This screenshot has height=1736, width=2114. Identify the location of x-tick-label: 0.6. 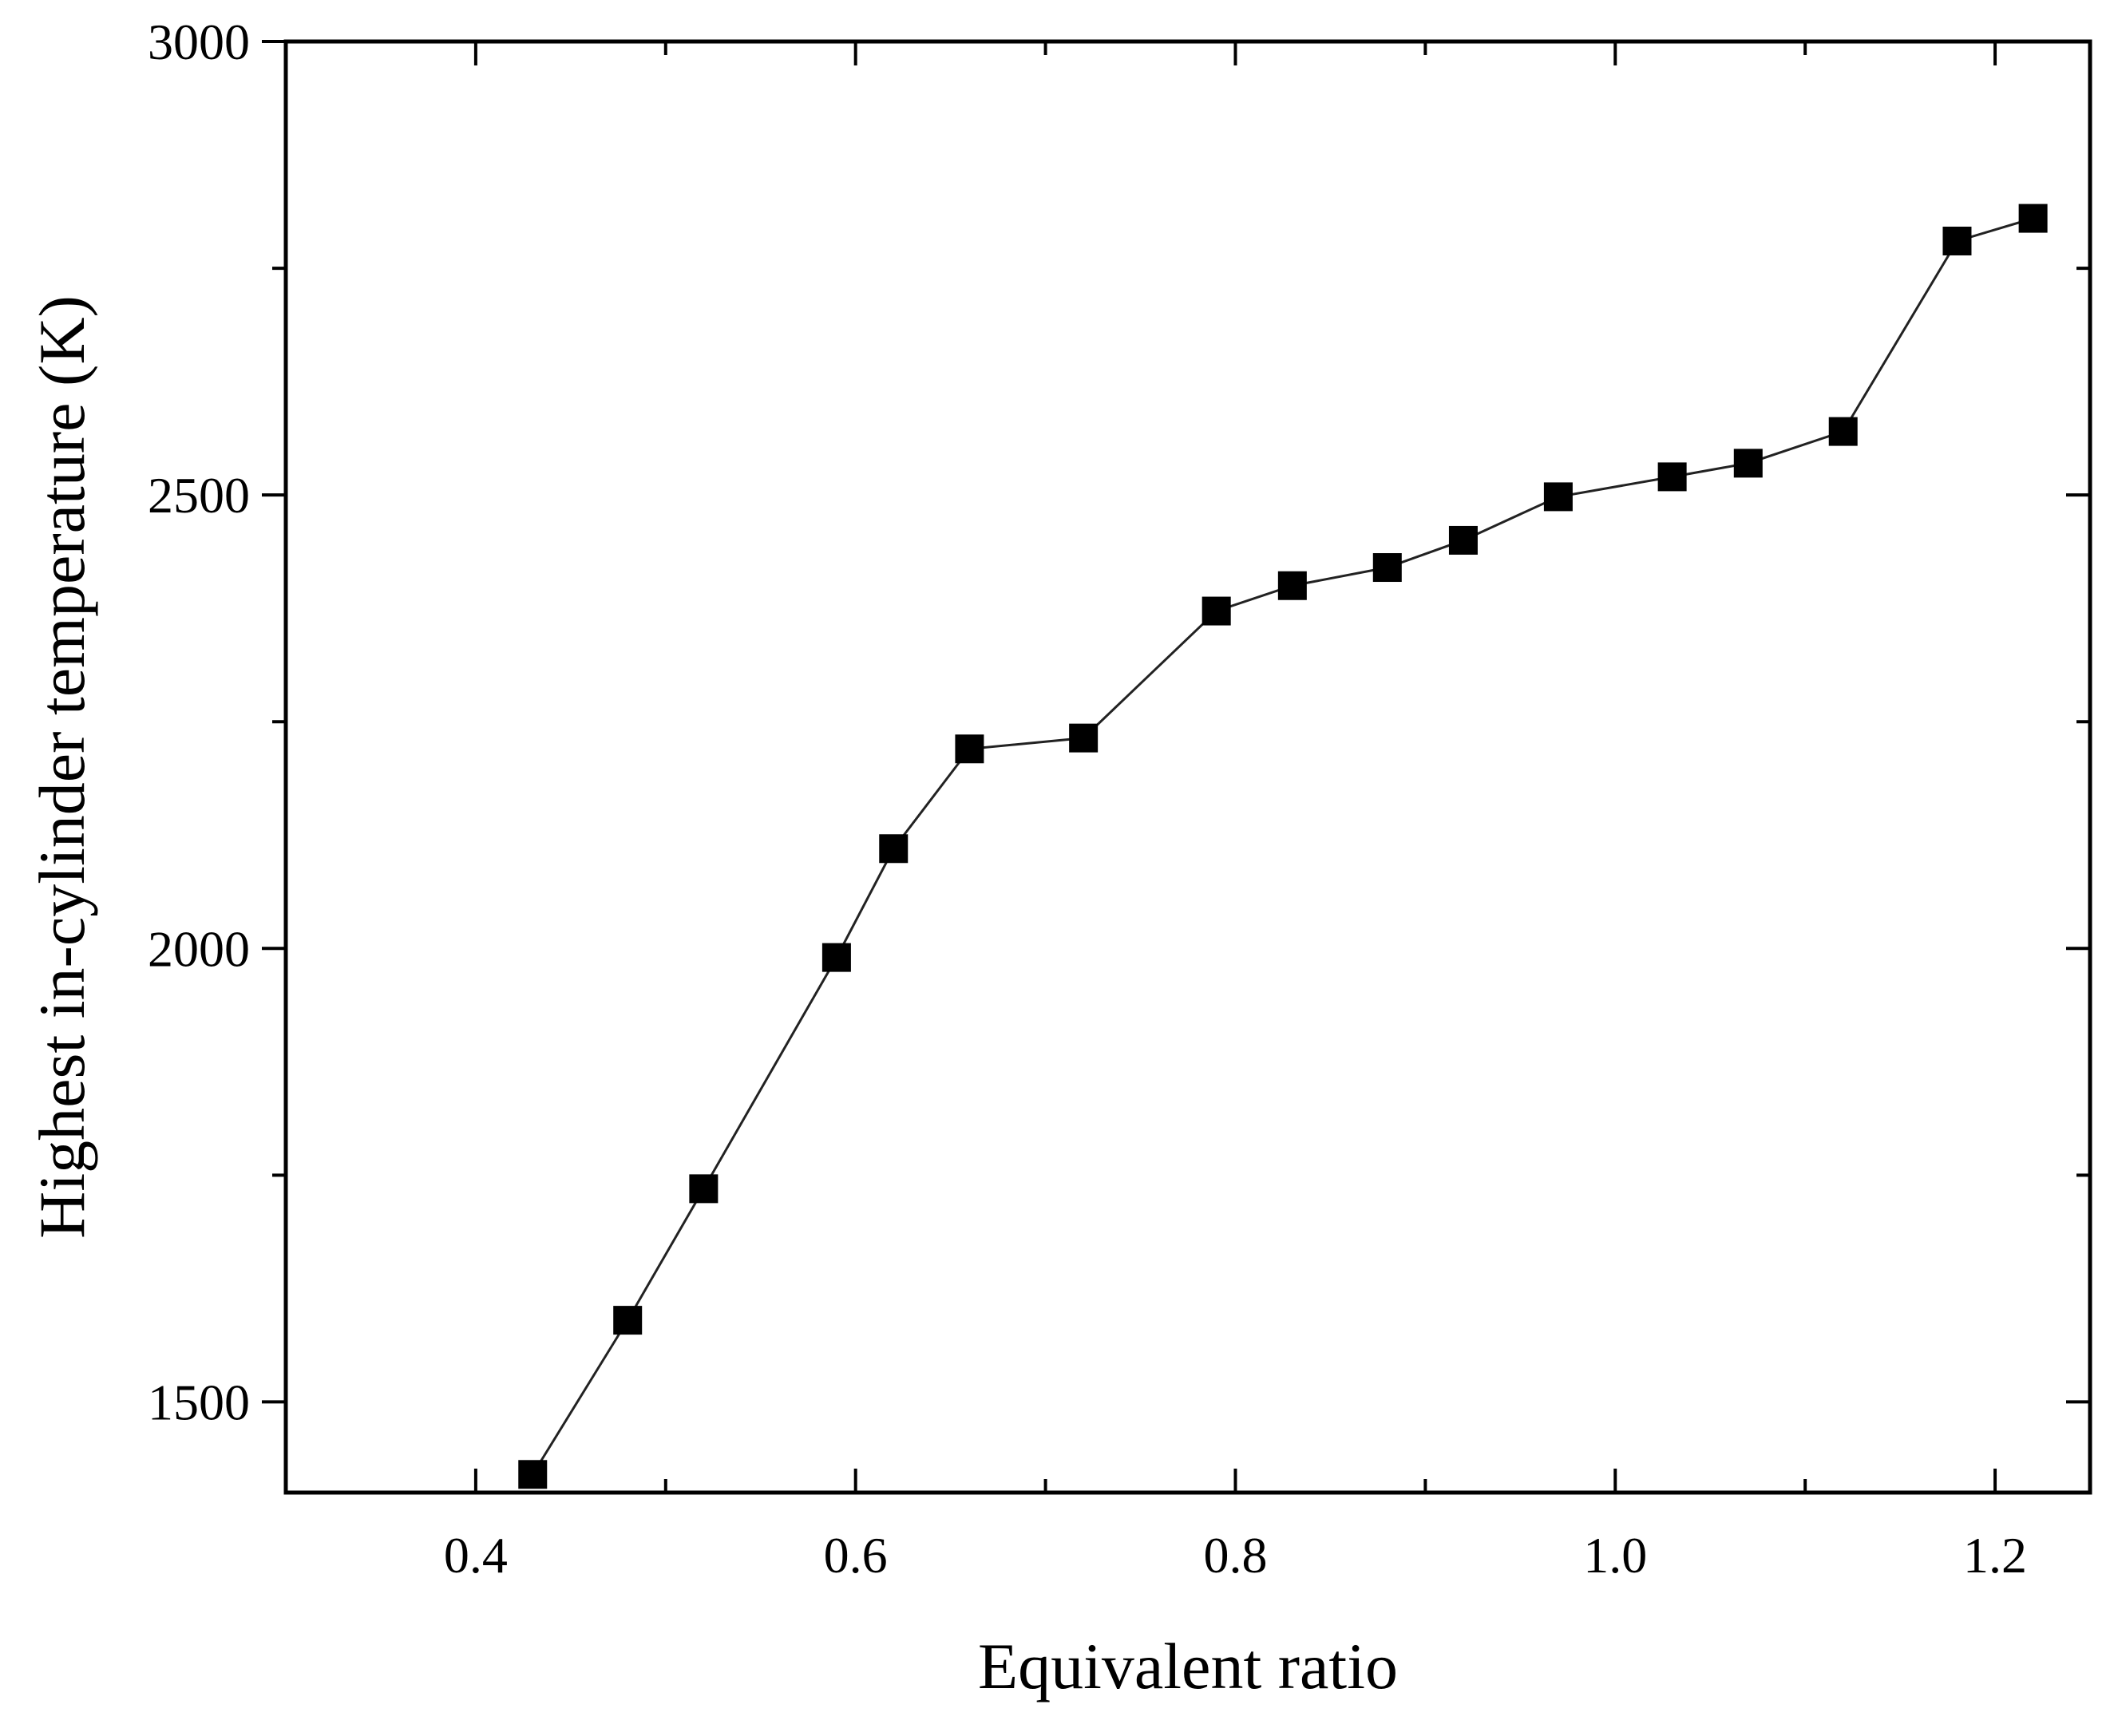
(856, 1555).